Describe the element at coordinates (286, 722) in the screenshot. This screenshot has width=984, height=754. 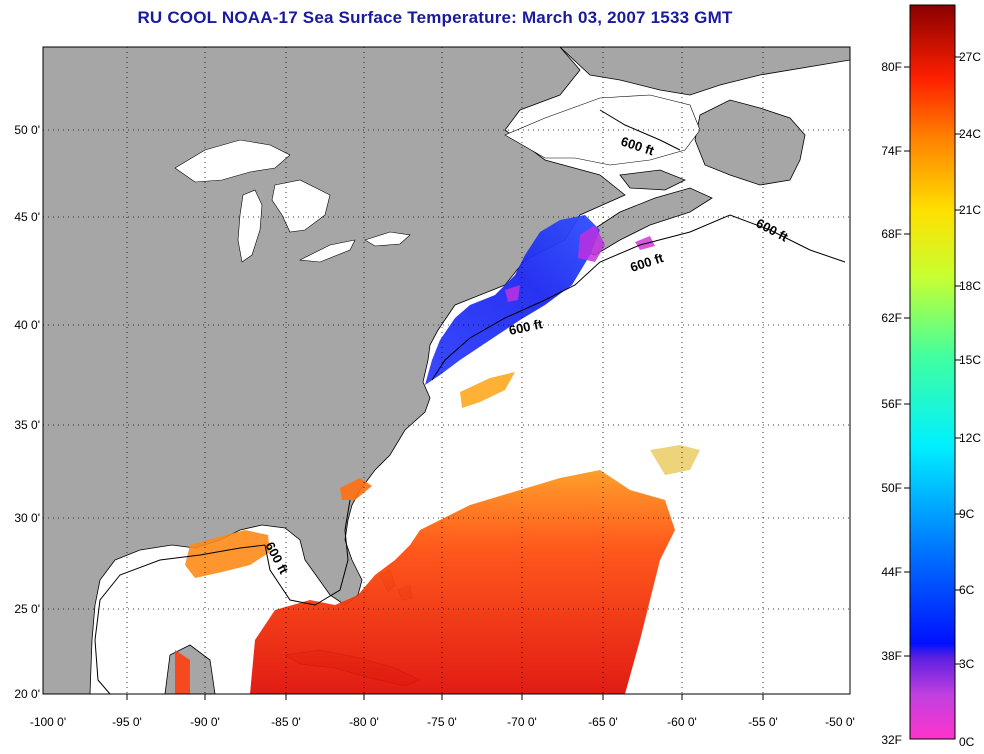
I see `lon-tick: -85 0'` at that location.